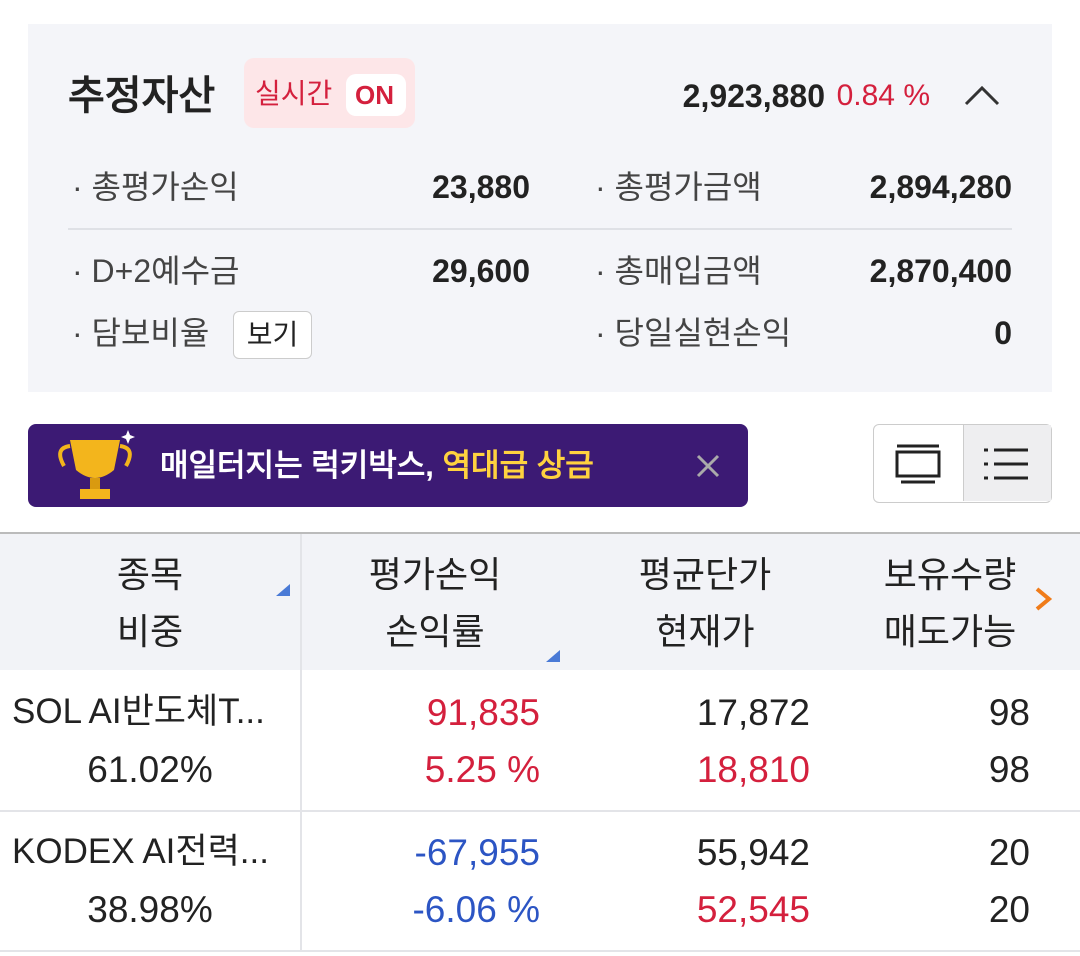  I want to click on quantity: 20, so click(1009, 852).